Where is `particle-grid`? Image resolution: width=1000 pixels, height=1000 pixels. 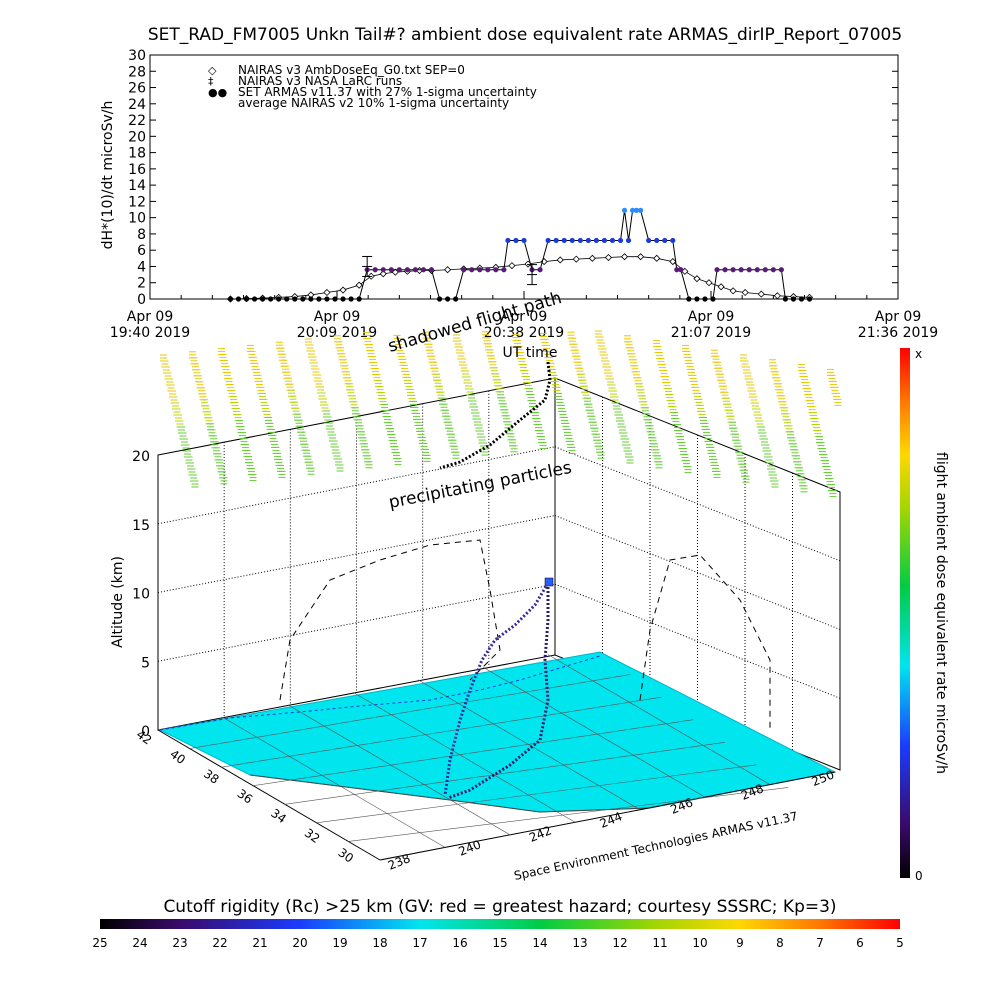
particle-grid is located at coordinates (501, 414).